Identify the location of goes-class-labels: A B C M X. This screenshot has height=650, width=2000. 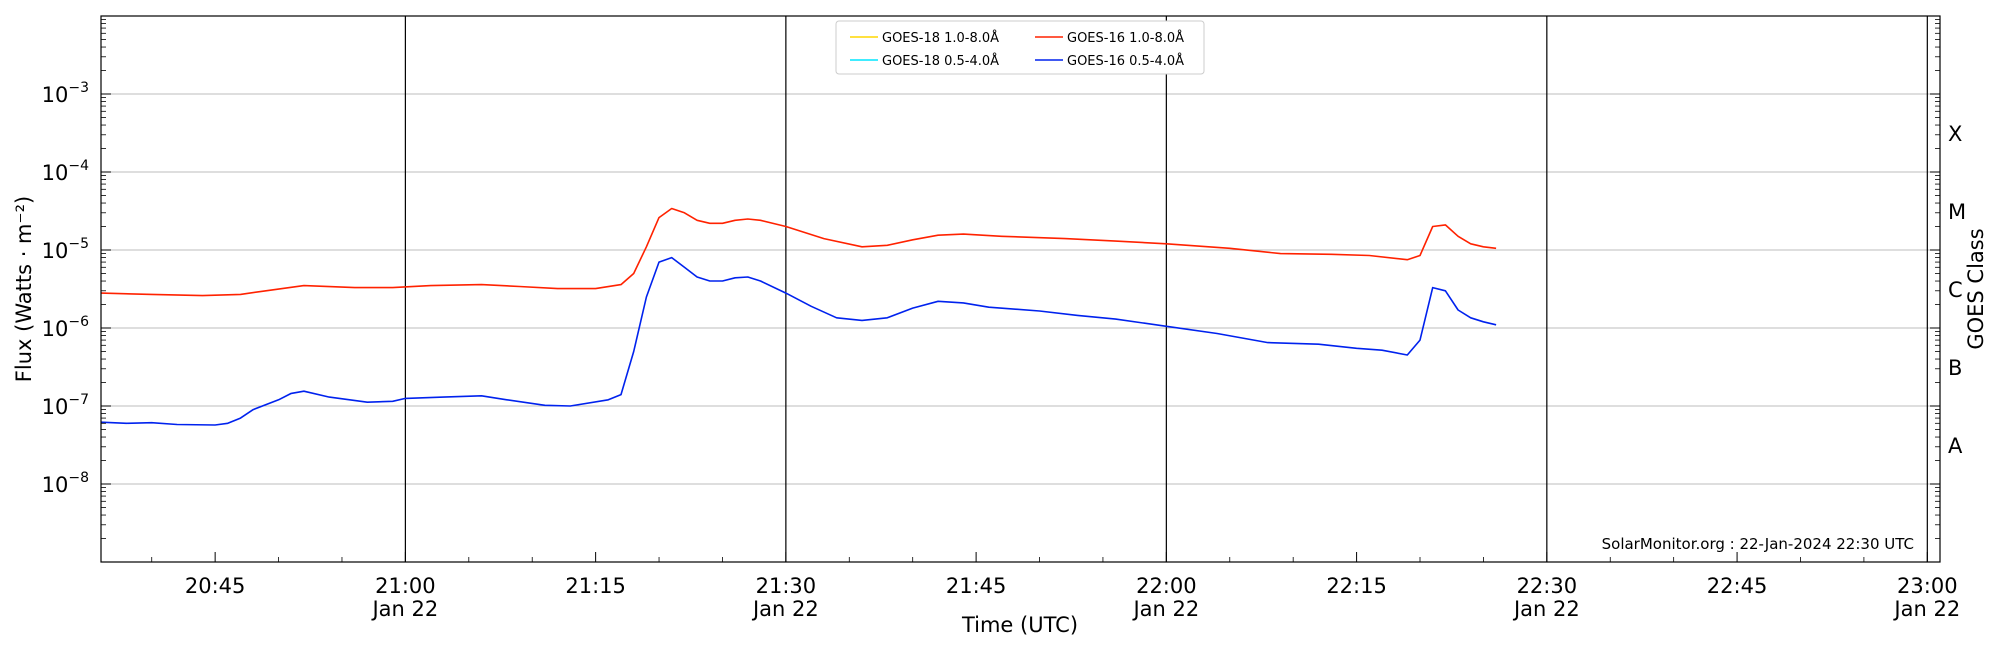
(1957, 290).